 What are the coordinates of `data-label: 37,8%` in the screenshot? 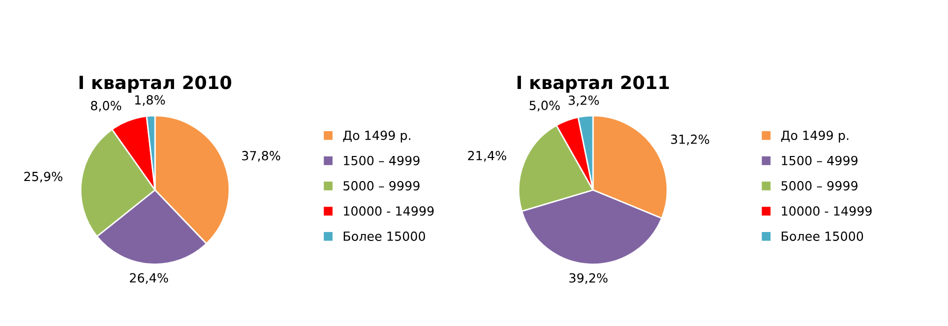 It's located at (261, 156).